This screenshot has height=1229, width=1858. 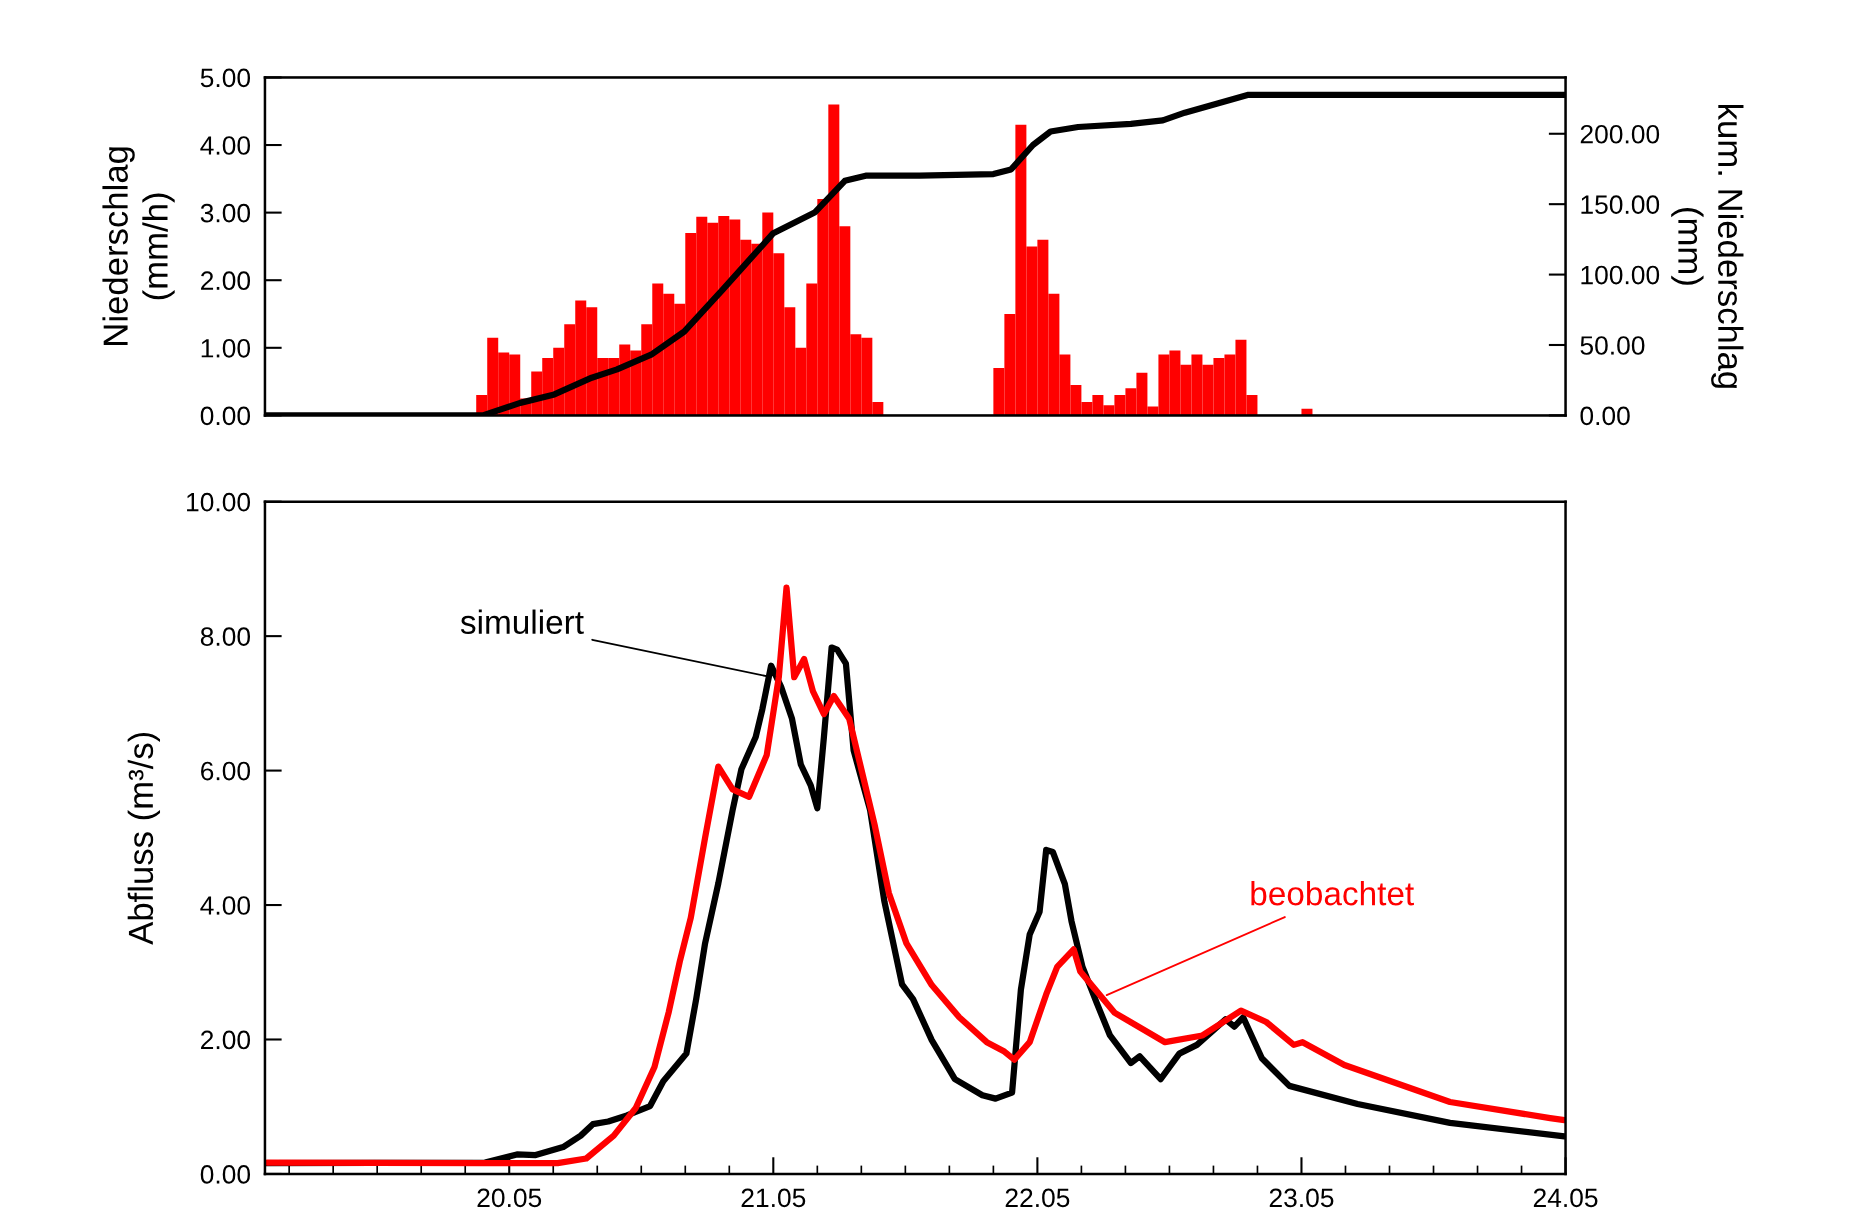 I want to click on y-tick-label: 5.00, so click(x=225, y=78).